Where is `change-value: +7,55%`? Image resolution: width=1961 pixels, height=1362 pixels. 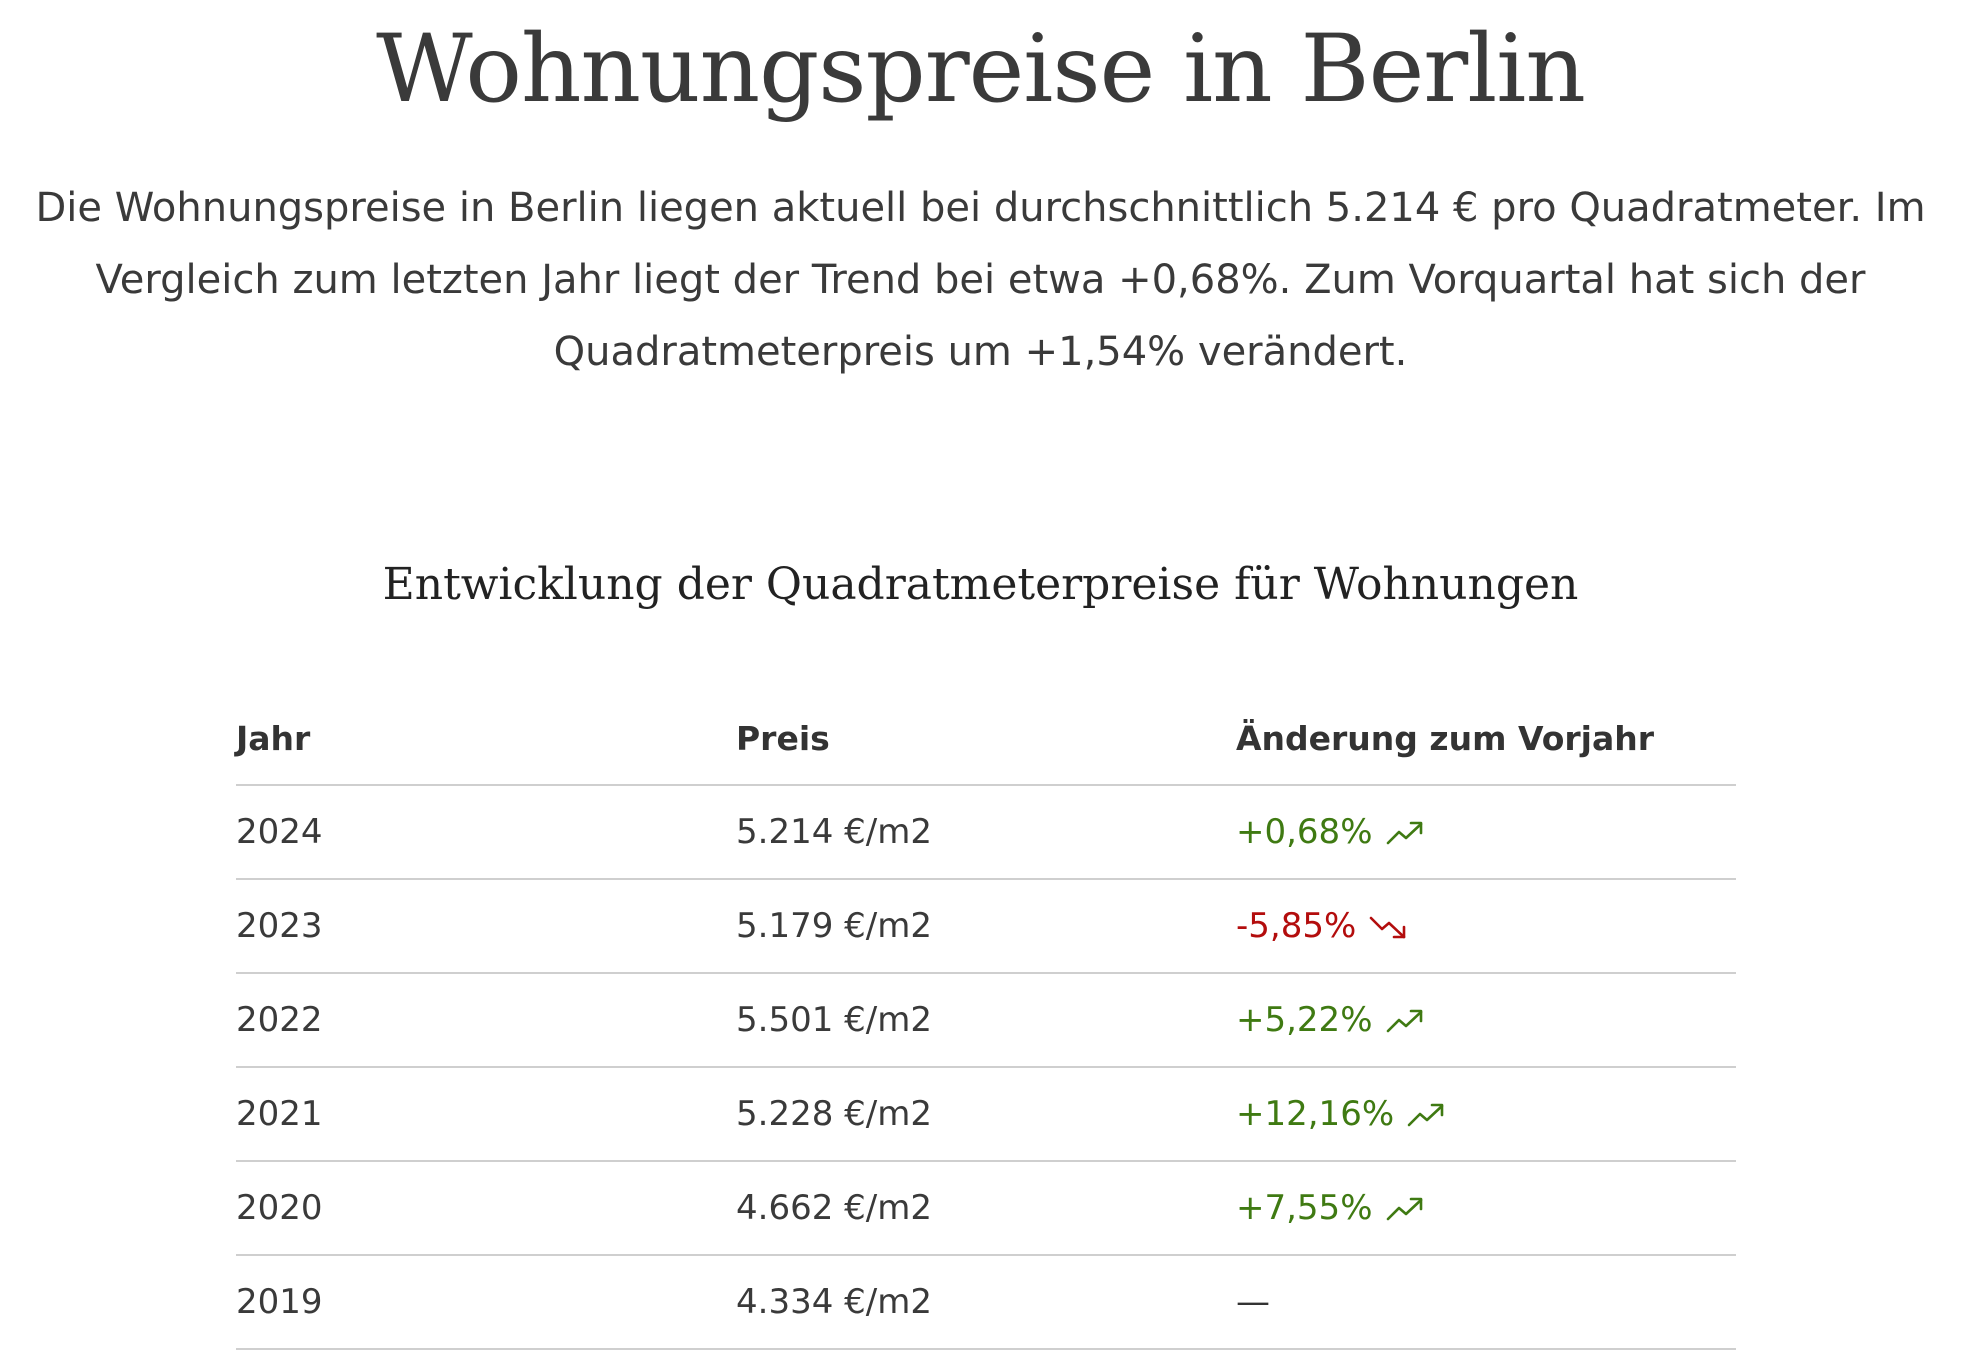 change-value: +7,55% is located at coordinates (1304, 1208).